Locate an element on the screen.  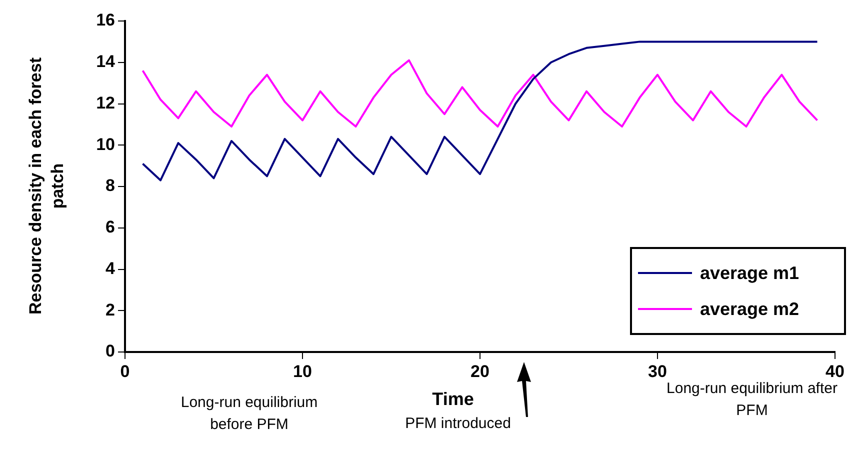
text: Long-run equilibrium after PFM is located at coordinates (752, 400).